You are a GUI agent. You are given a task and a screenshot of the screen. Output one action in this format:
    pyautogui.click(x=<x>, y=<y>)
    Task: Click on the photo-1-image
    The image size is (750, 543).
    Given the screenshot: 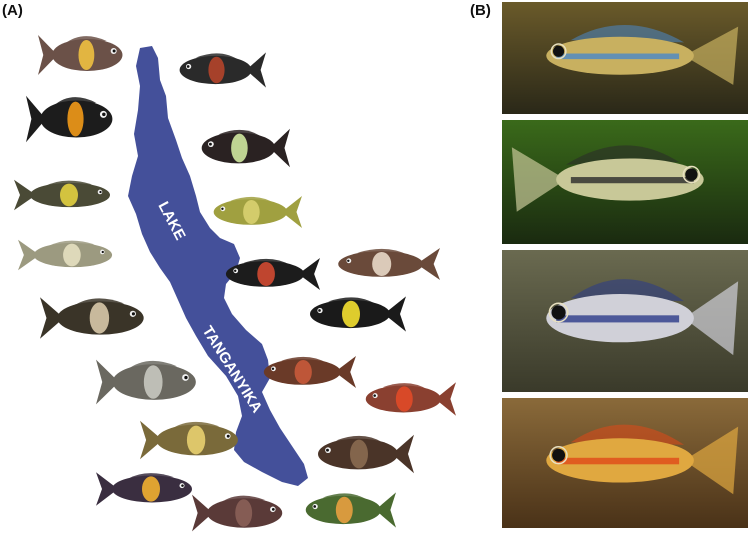 What is the action you would take?
    pyautogui.click(x=625, y=58)
    